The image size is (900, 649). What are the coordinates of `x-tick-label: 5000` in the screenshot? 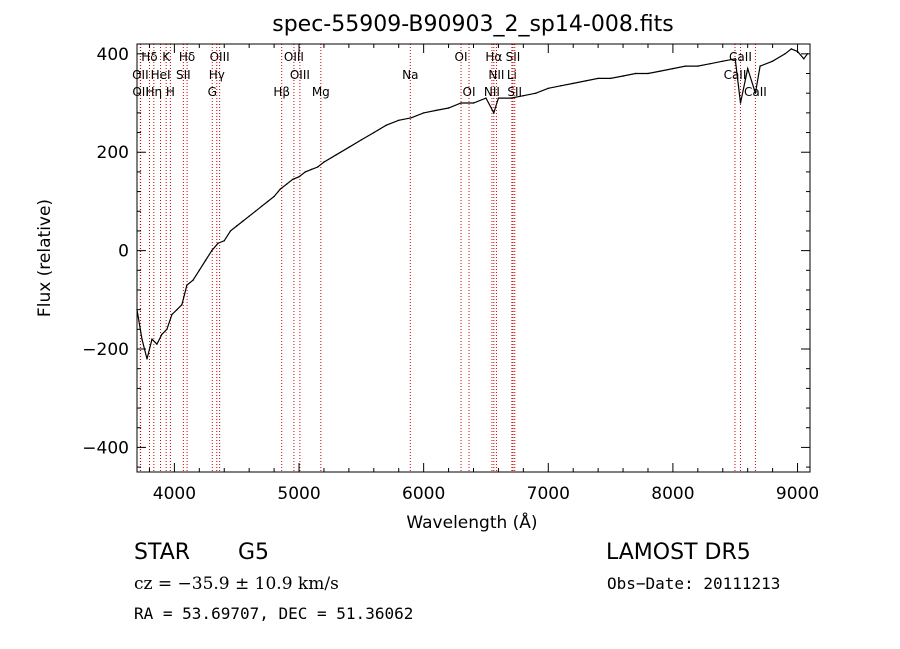 It's located at (298, 494).